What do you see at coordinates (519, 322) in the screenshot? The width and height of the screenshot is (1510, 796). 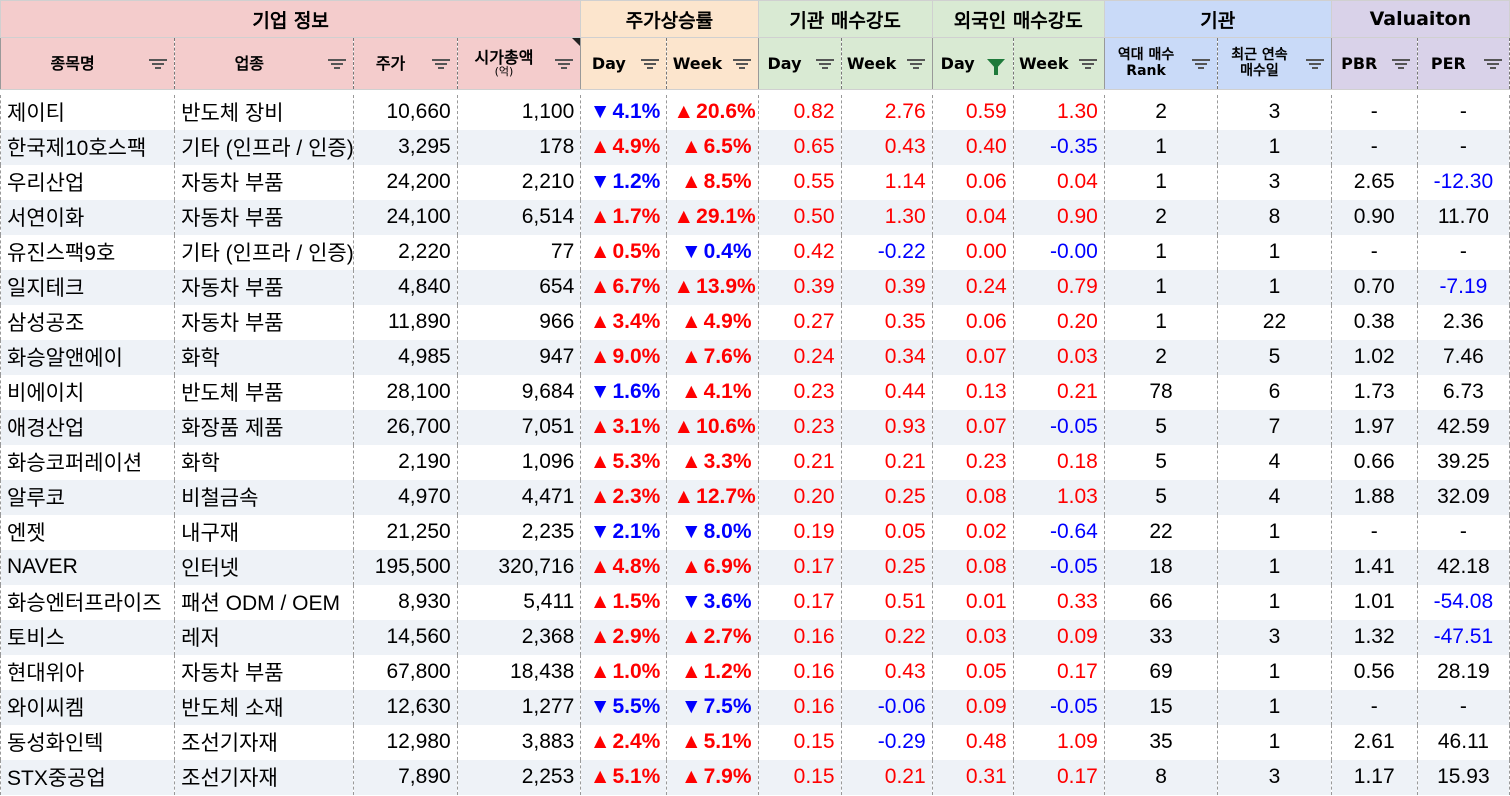 I see `cell-market-cap: 966` at bounding box center [519, 322].